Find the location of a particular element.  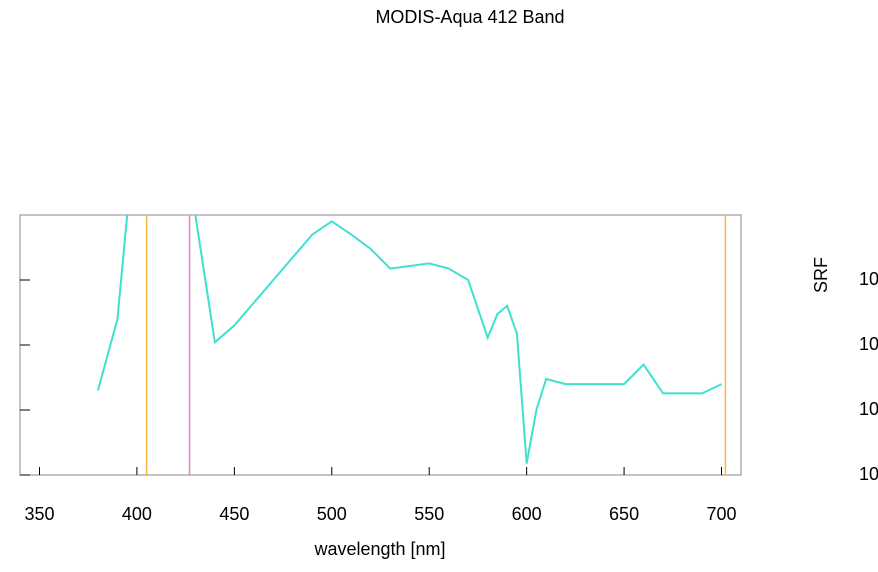

chart-title: MODIS-Aqua 412 Band is located at coordinates (469, 17).